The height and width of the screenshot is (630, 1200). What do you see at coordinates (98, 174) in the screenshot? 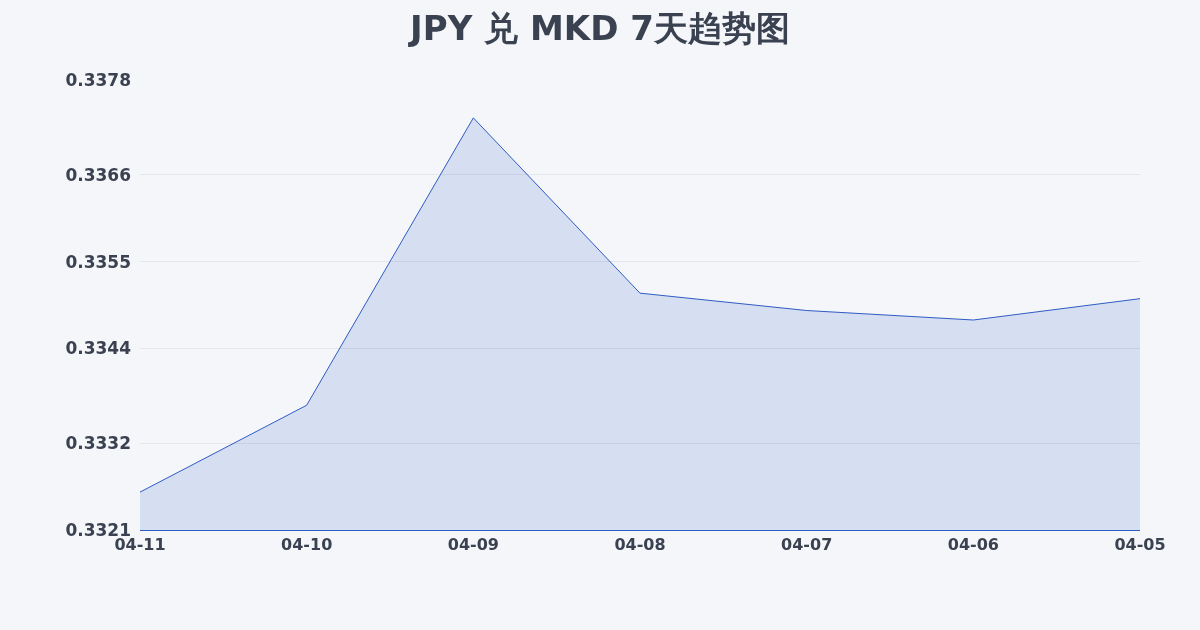
I see `y-tick-label: 0.3366` at bounding box center [98, 174].